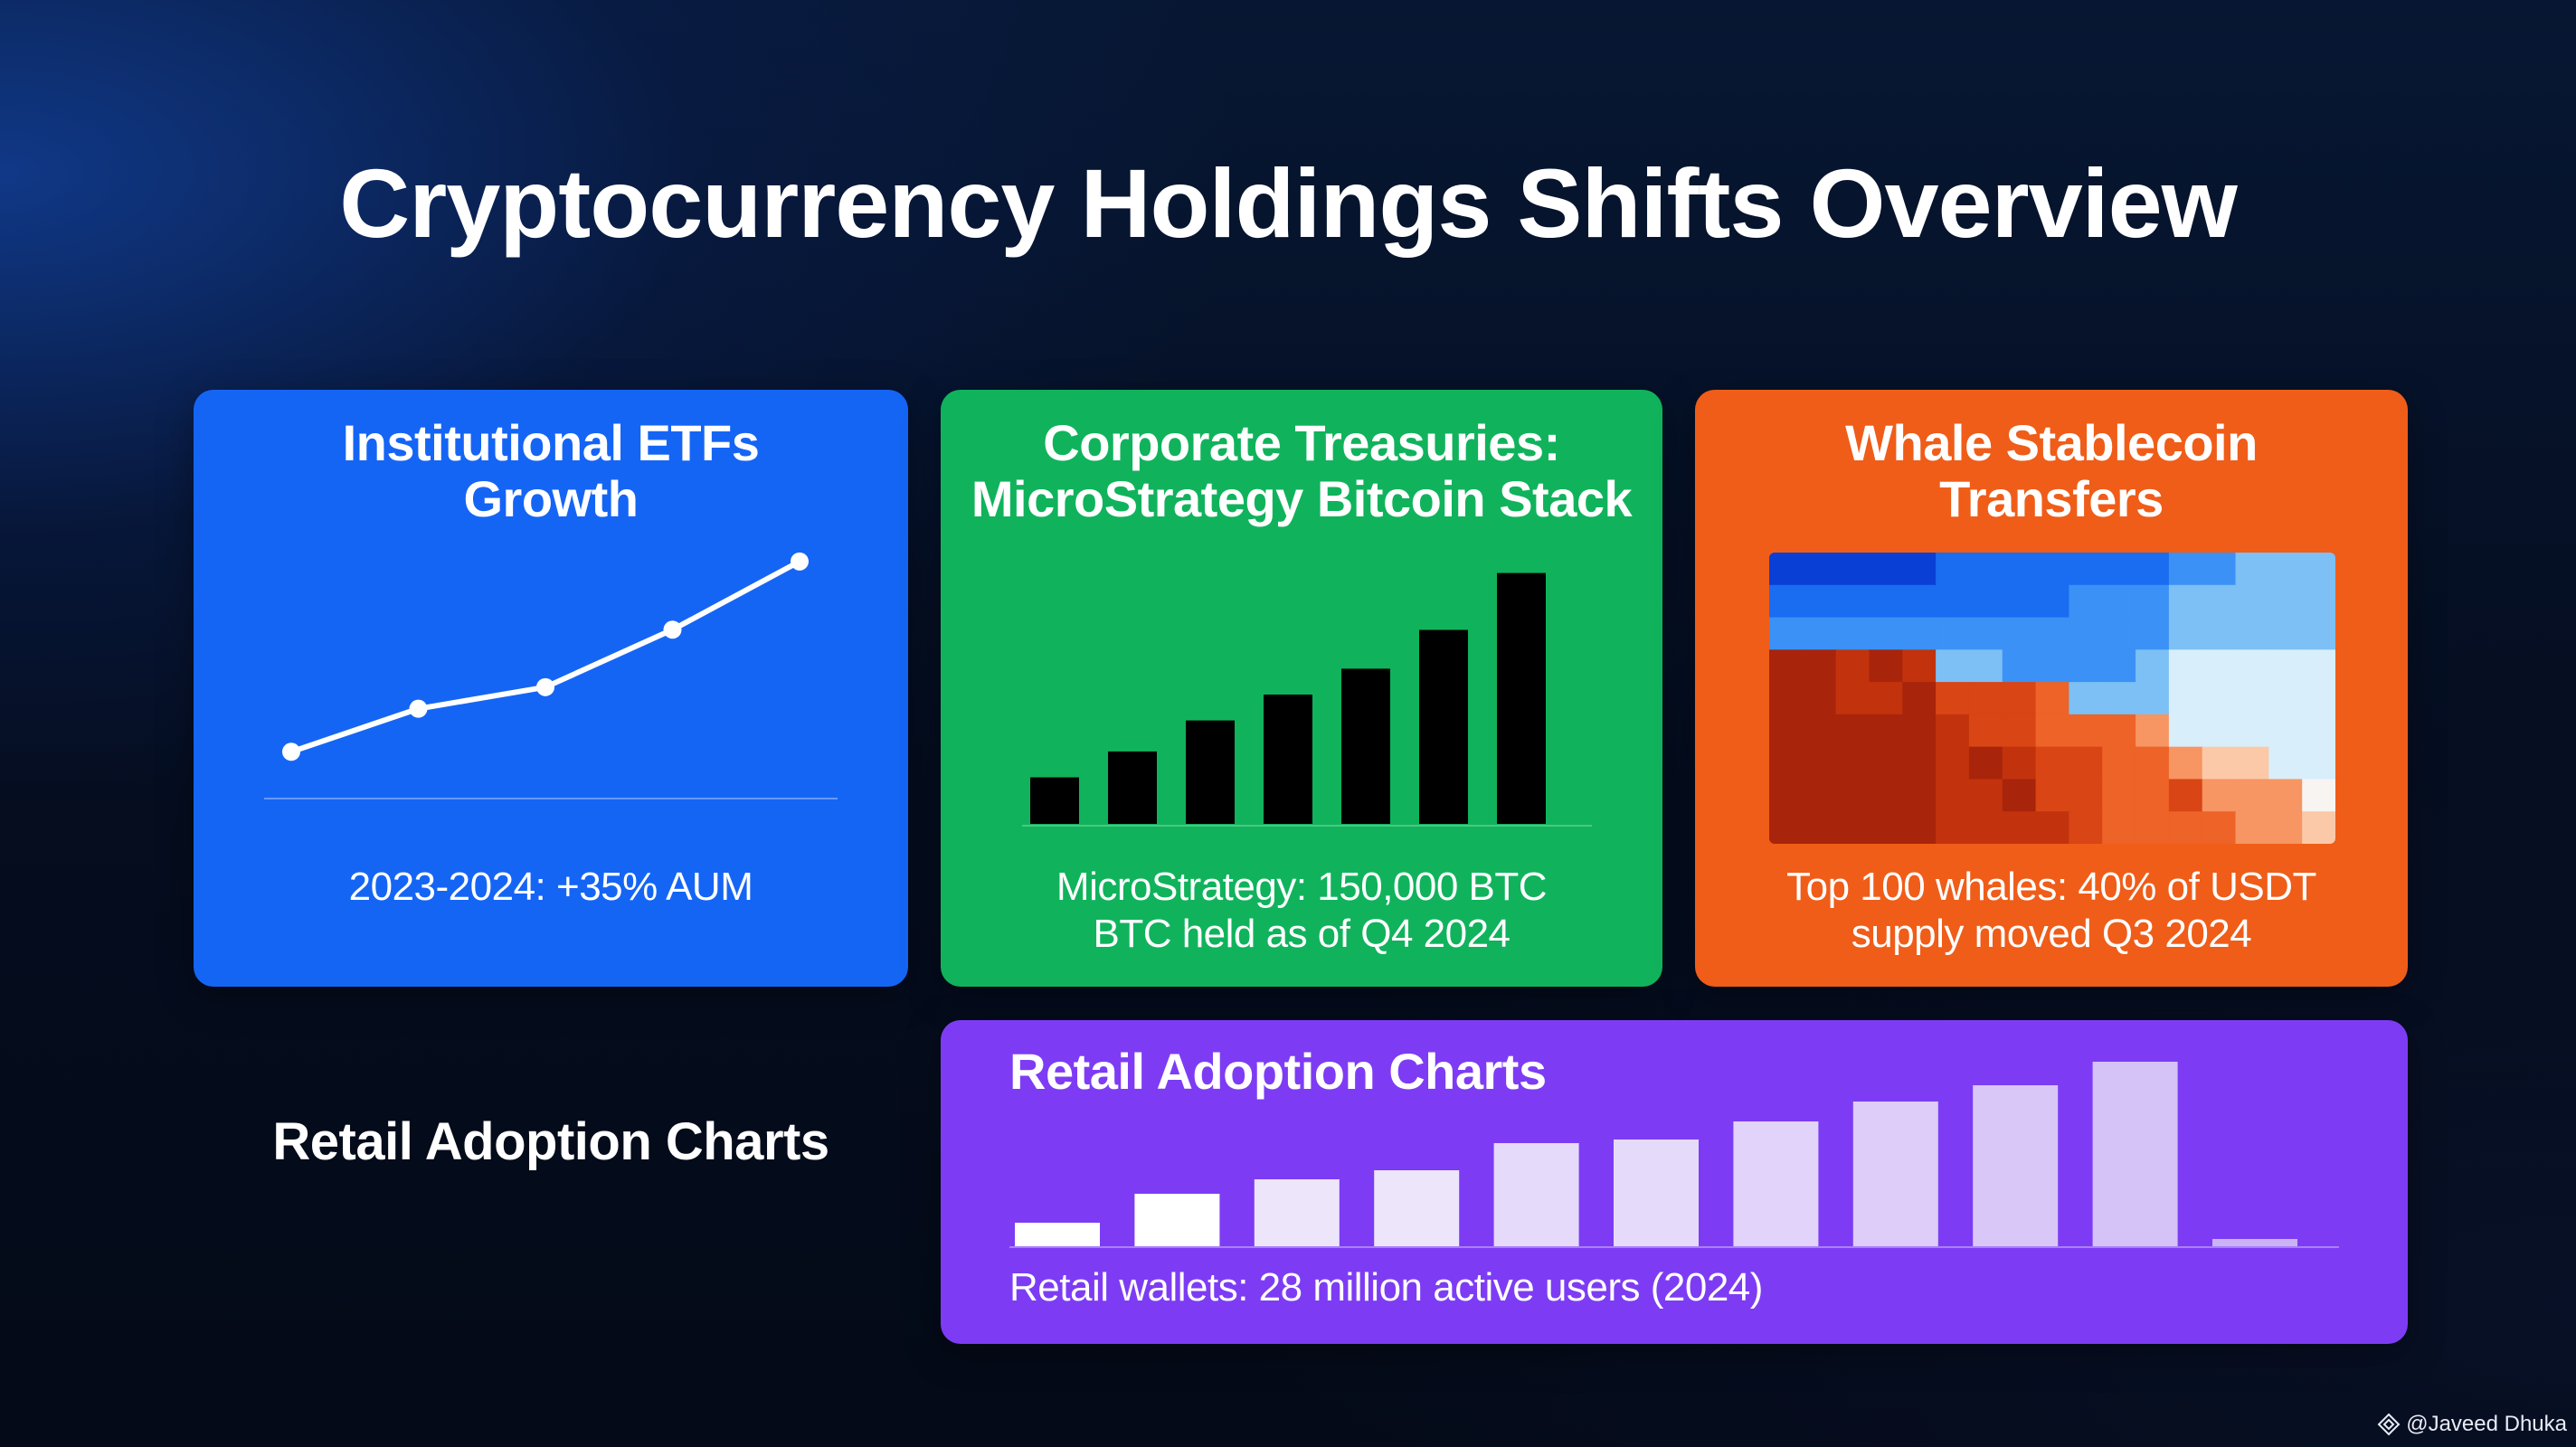  Describe the element at coordinates (1289, 203) in the screenshot. I see `page-title: Cryptocurrency Holdings Shifts Overview` at that location.